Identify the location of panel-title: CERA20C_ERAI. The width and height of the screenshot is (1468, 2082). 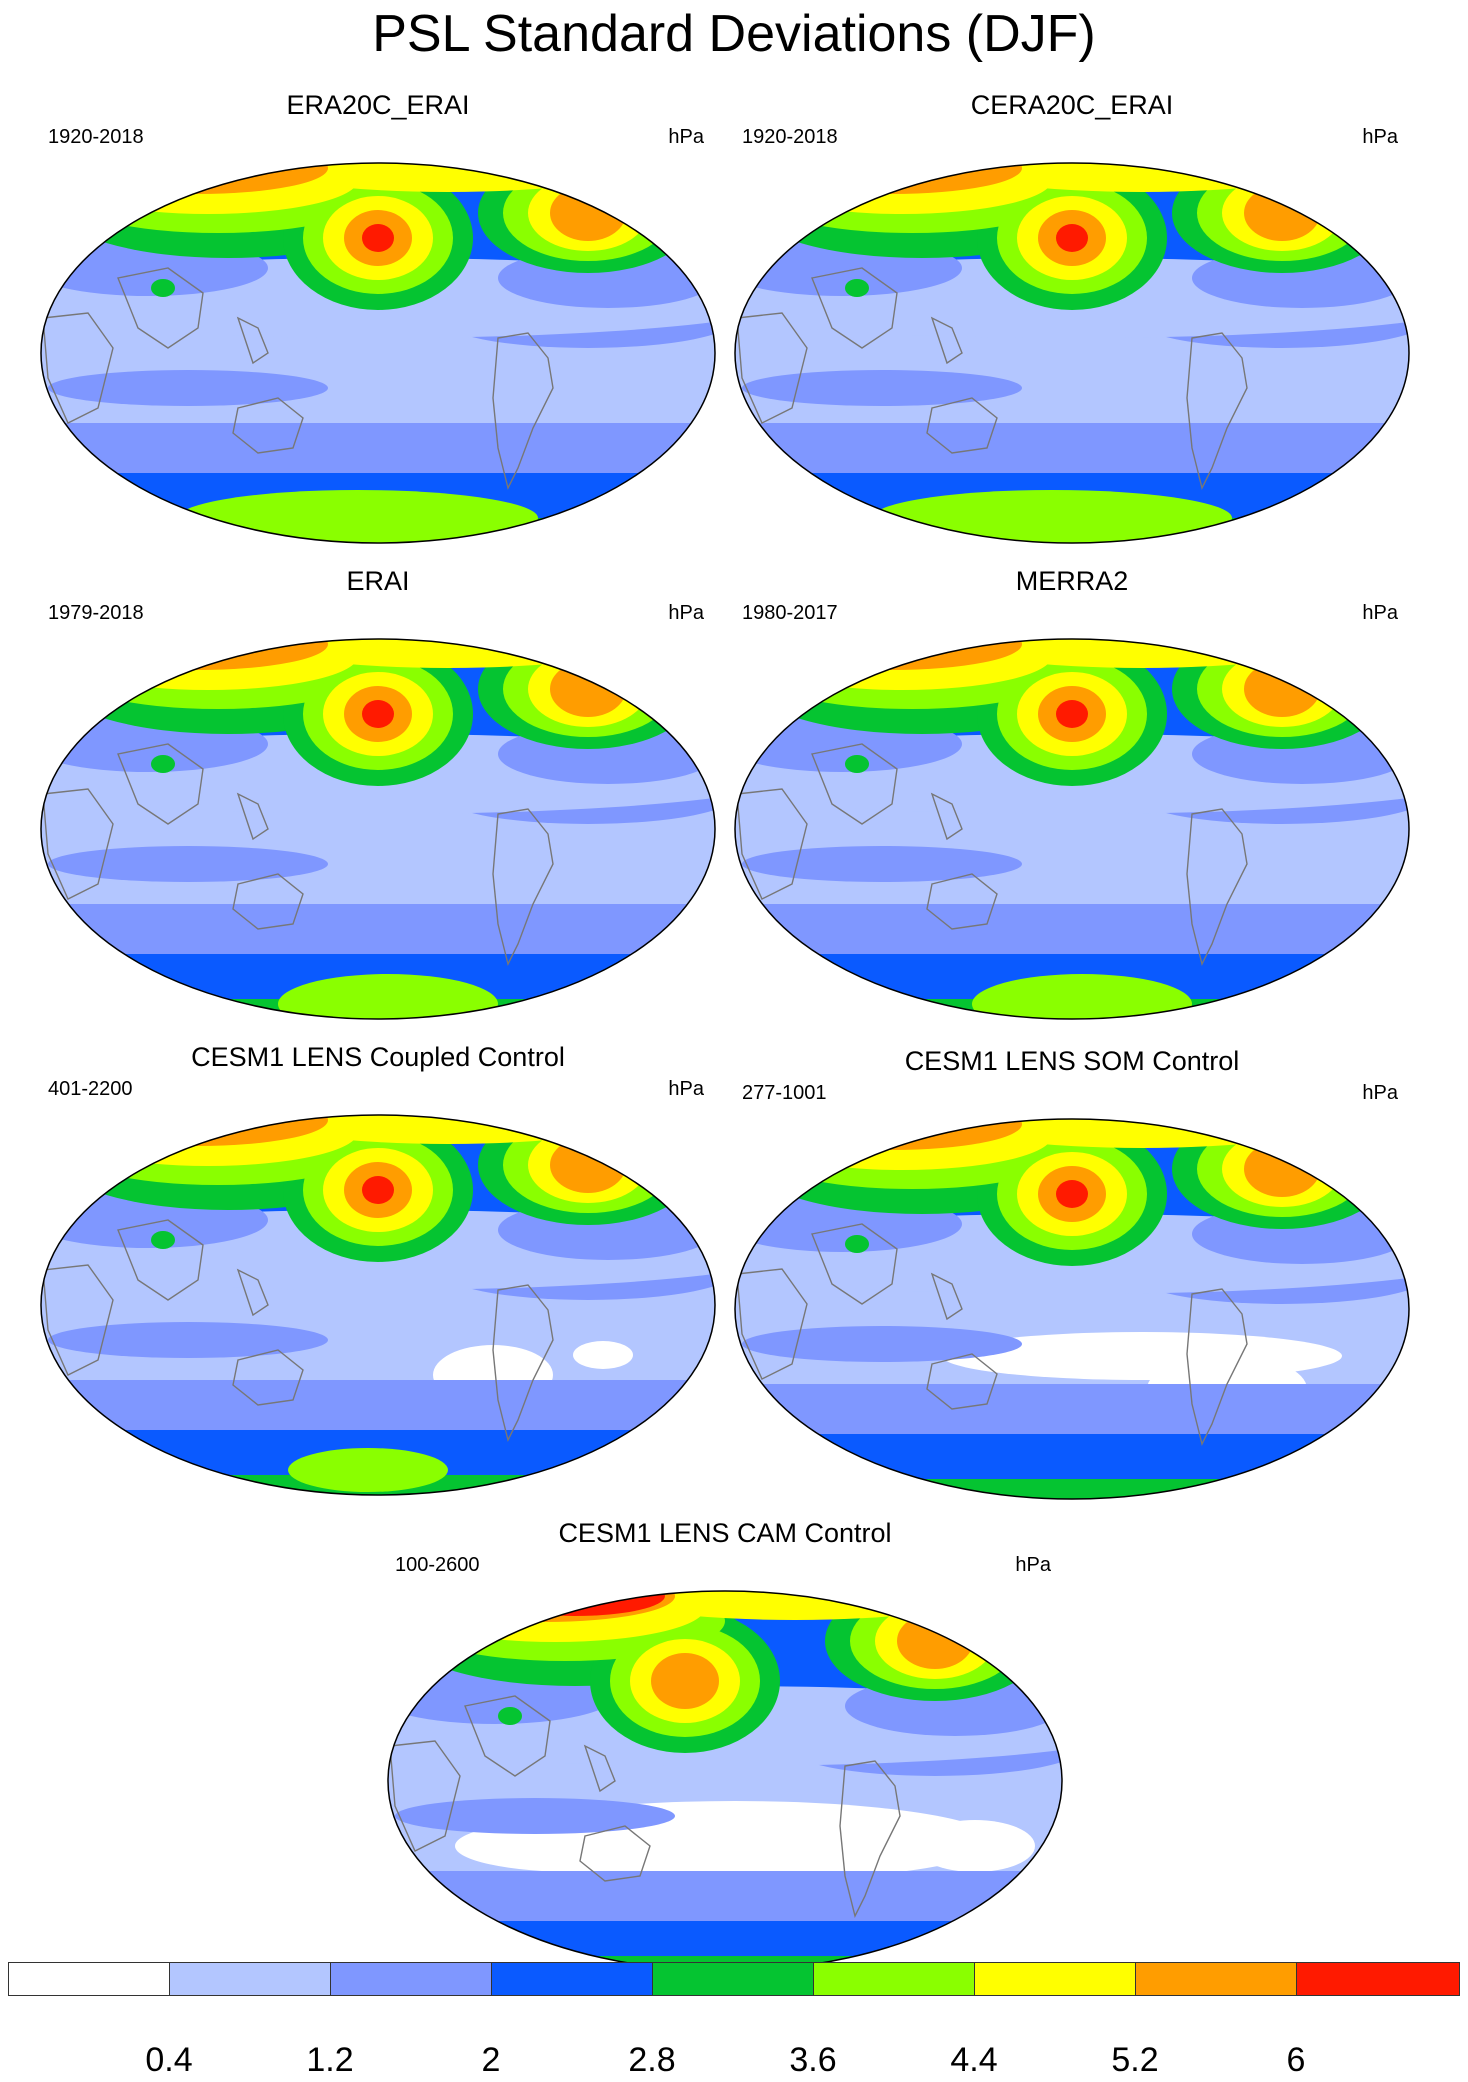
(1072, 105).